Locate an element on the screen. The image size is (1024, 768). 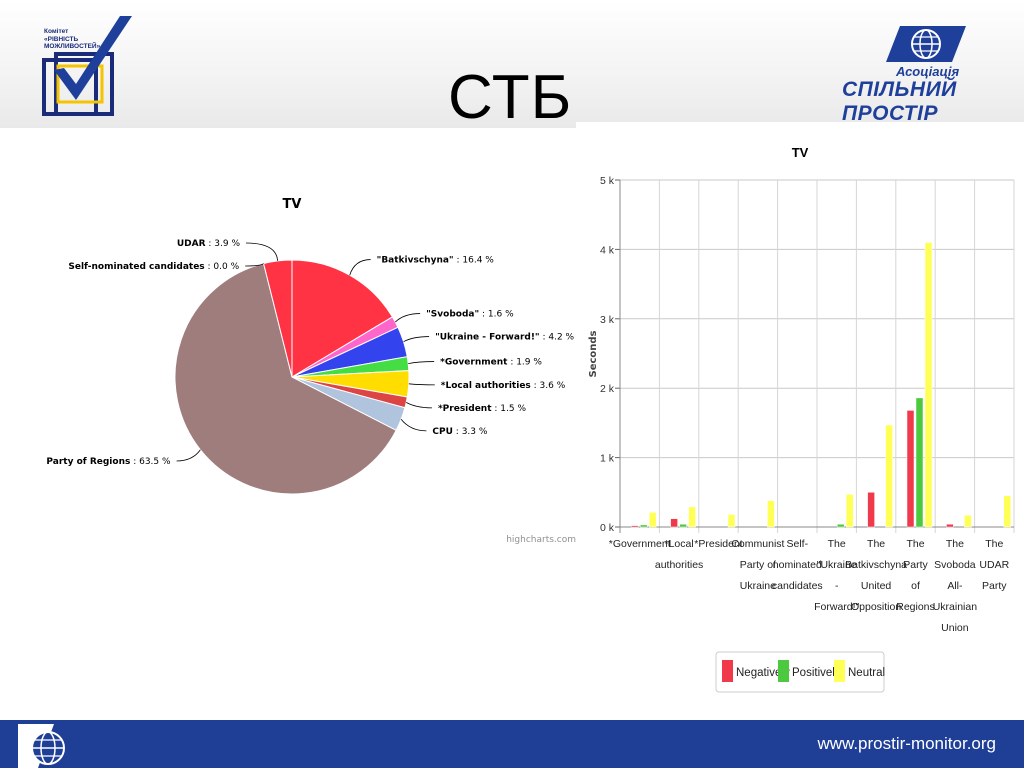
y-tick-label: 1 k is located at coordinates (607, 459).